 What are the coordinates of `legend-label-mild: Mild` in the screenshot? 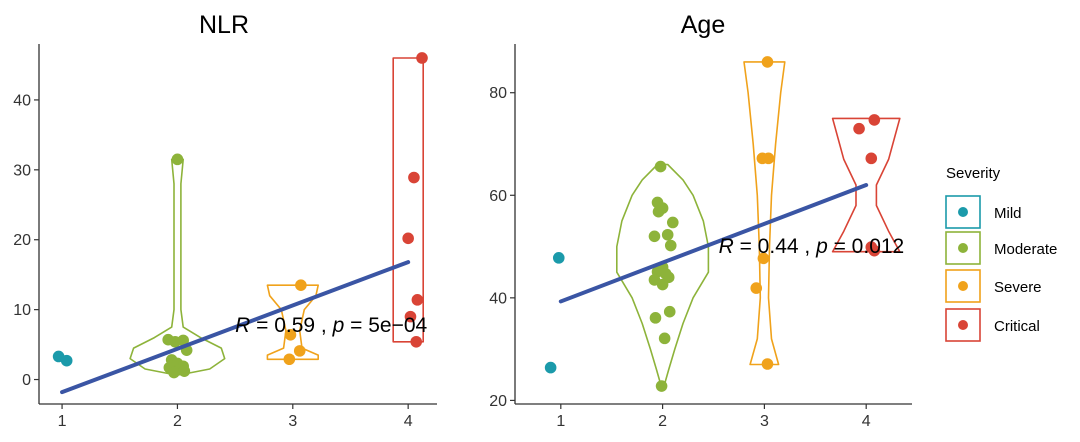 It's located at (1008, 213).